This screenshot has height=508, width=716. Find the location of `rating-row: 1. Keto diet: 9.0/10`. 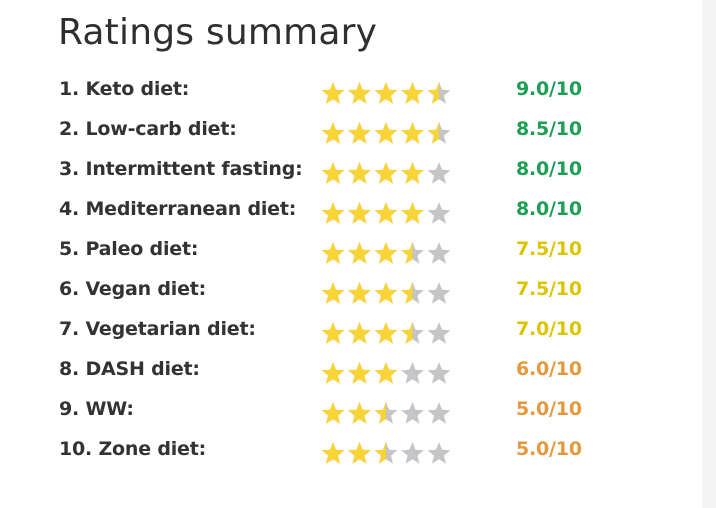

rating-row: 1. Keto diet: 9.0/10 is located at coordinates (350, 93).